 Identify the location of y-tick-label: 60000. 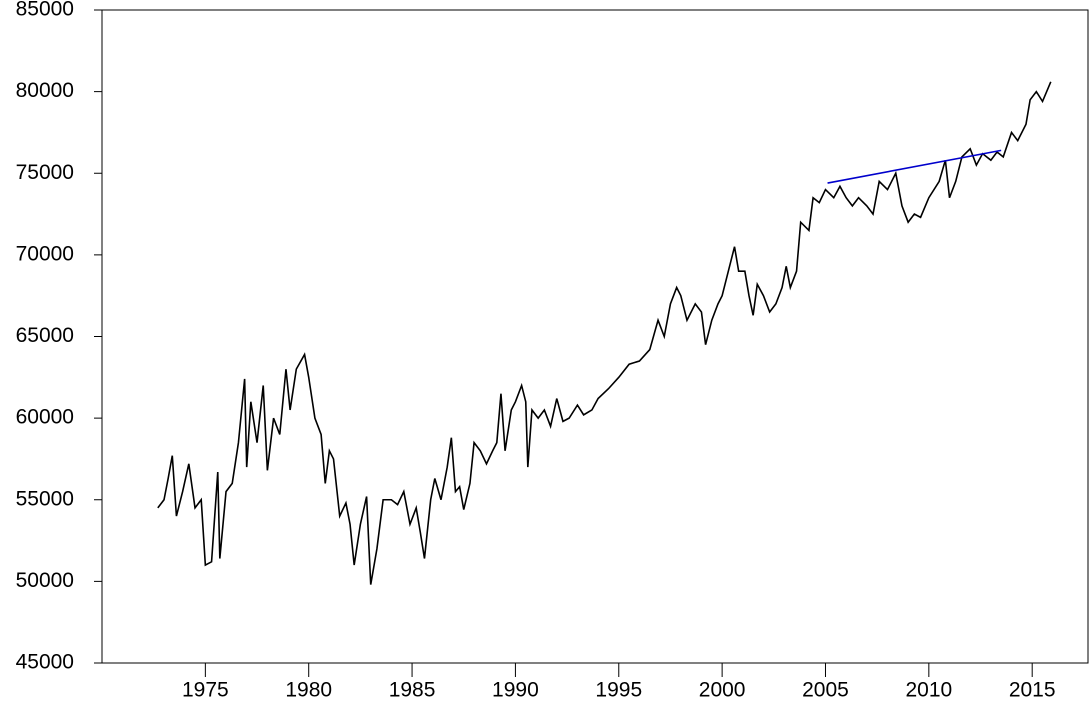
(45, 417).